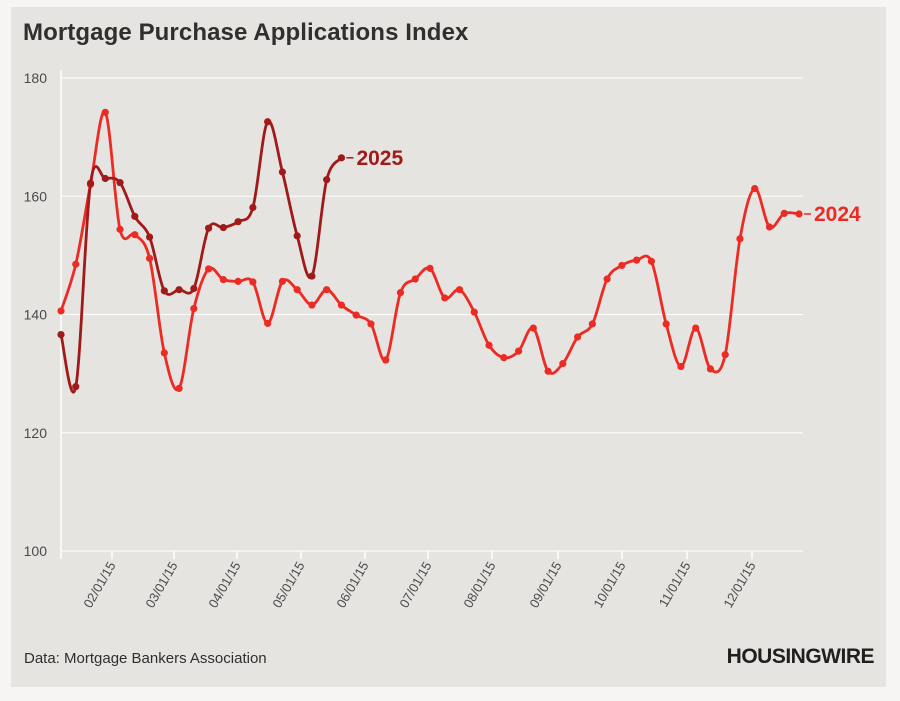 This screenshot has width=900, height=701. What do you see at coordinates (352, 584) in the screenshot?
I see `x-tick-label: 06/01/15` at bounding box center [352, 584].